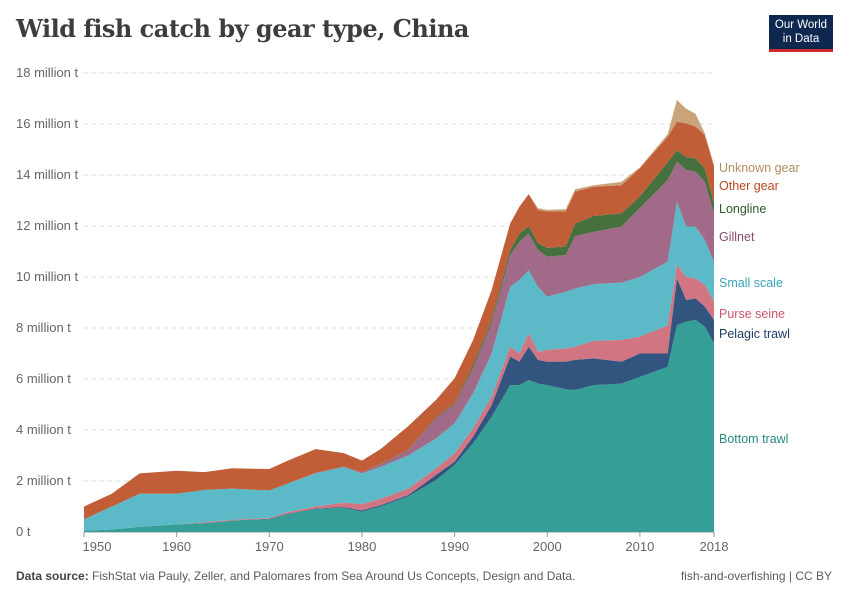 Image resolution: width=850 pixels, height=600 pixels. What do you see at coordinates (269, 546) in the screenshot?
I see `x-tick-label: 1970` at bounding box center [269, 546].